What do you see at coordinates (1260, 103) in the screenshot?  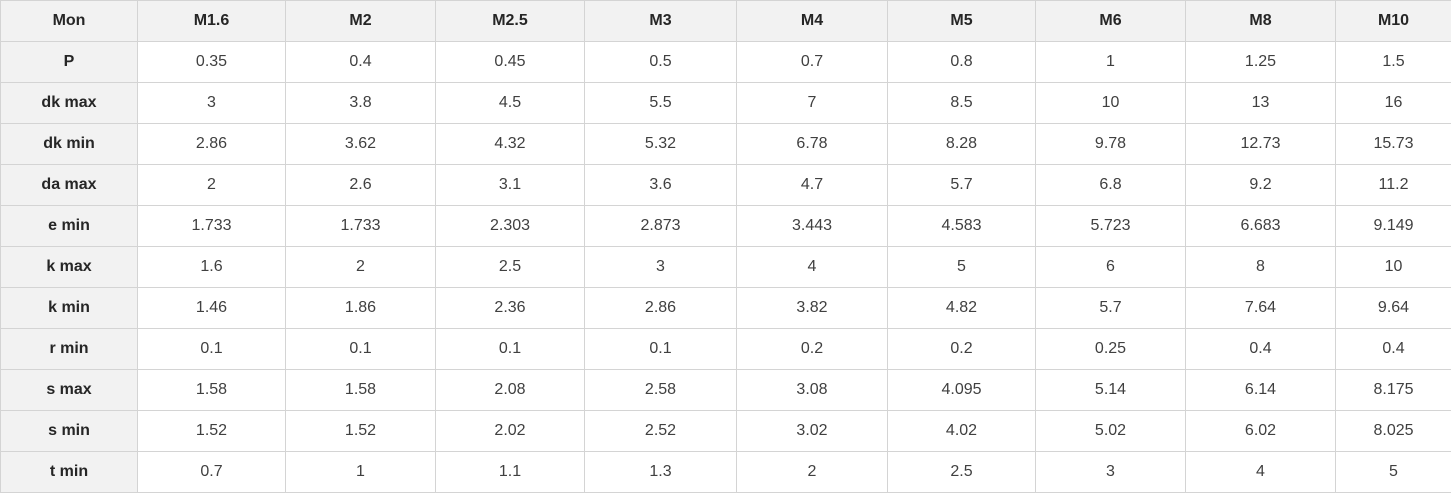 I see `table-cell: 13` at bounding box center [1260, 103].